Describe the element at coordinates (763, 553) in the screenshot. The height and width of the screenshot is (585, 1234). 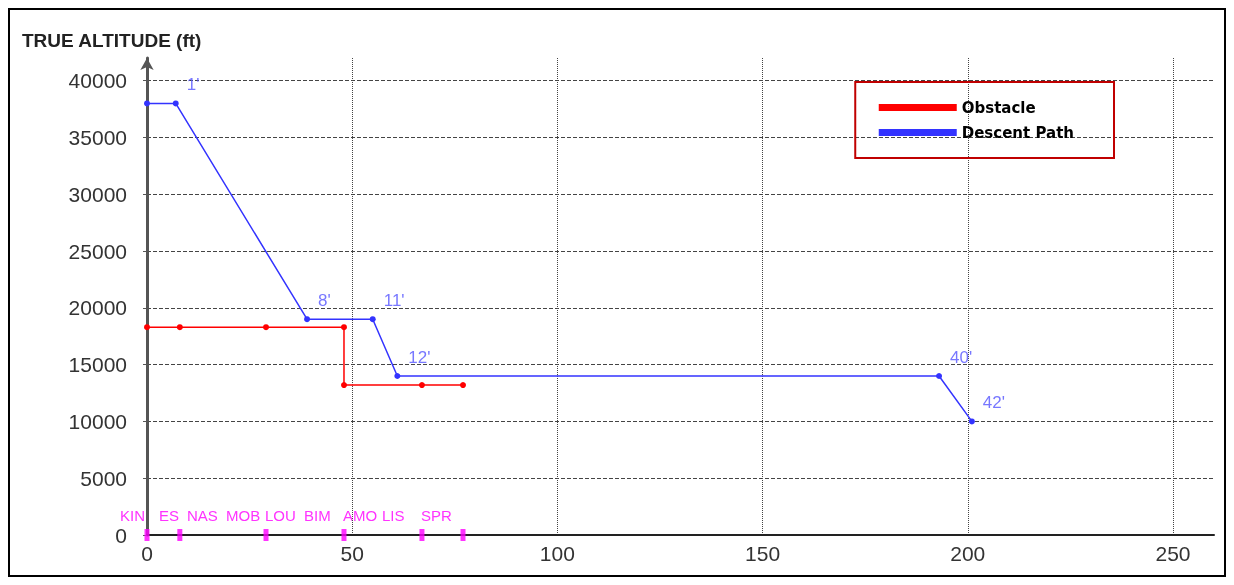
I see `x-tick-label: 150` at that location.